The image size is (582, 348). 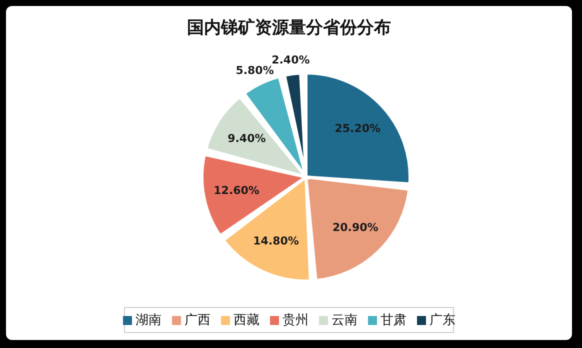 What do you see at coordinates (149, 320) in the screenshot?
I see `legend-label: 湖南` at bounding box center [149, 320].